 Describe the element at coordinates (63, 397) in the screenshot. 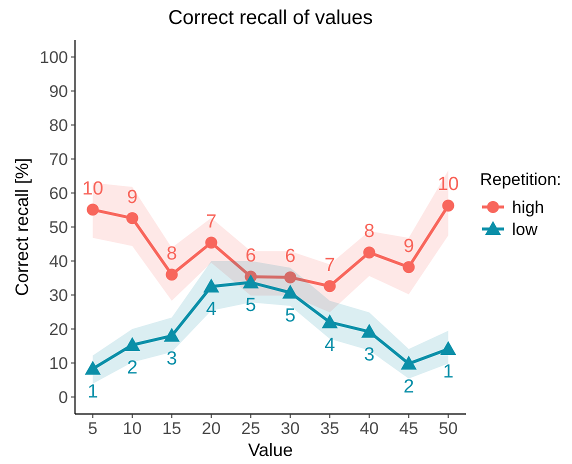

I see `y-tick-label: 0` at that location.